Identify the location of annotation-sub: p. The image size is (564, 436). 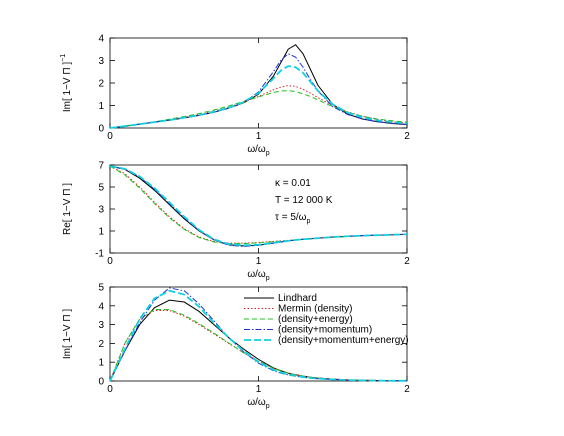
(309, 221).